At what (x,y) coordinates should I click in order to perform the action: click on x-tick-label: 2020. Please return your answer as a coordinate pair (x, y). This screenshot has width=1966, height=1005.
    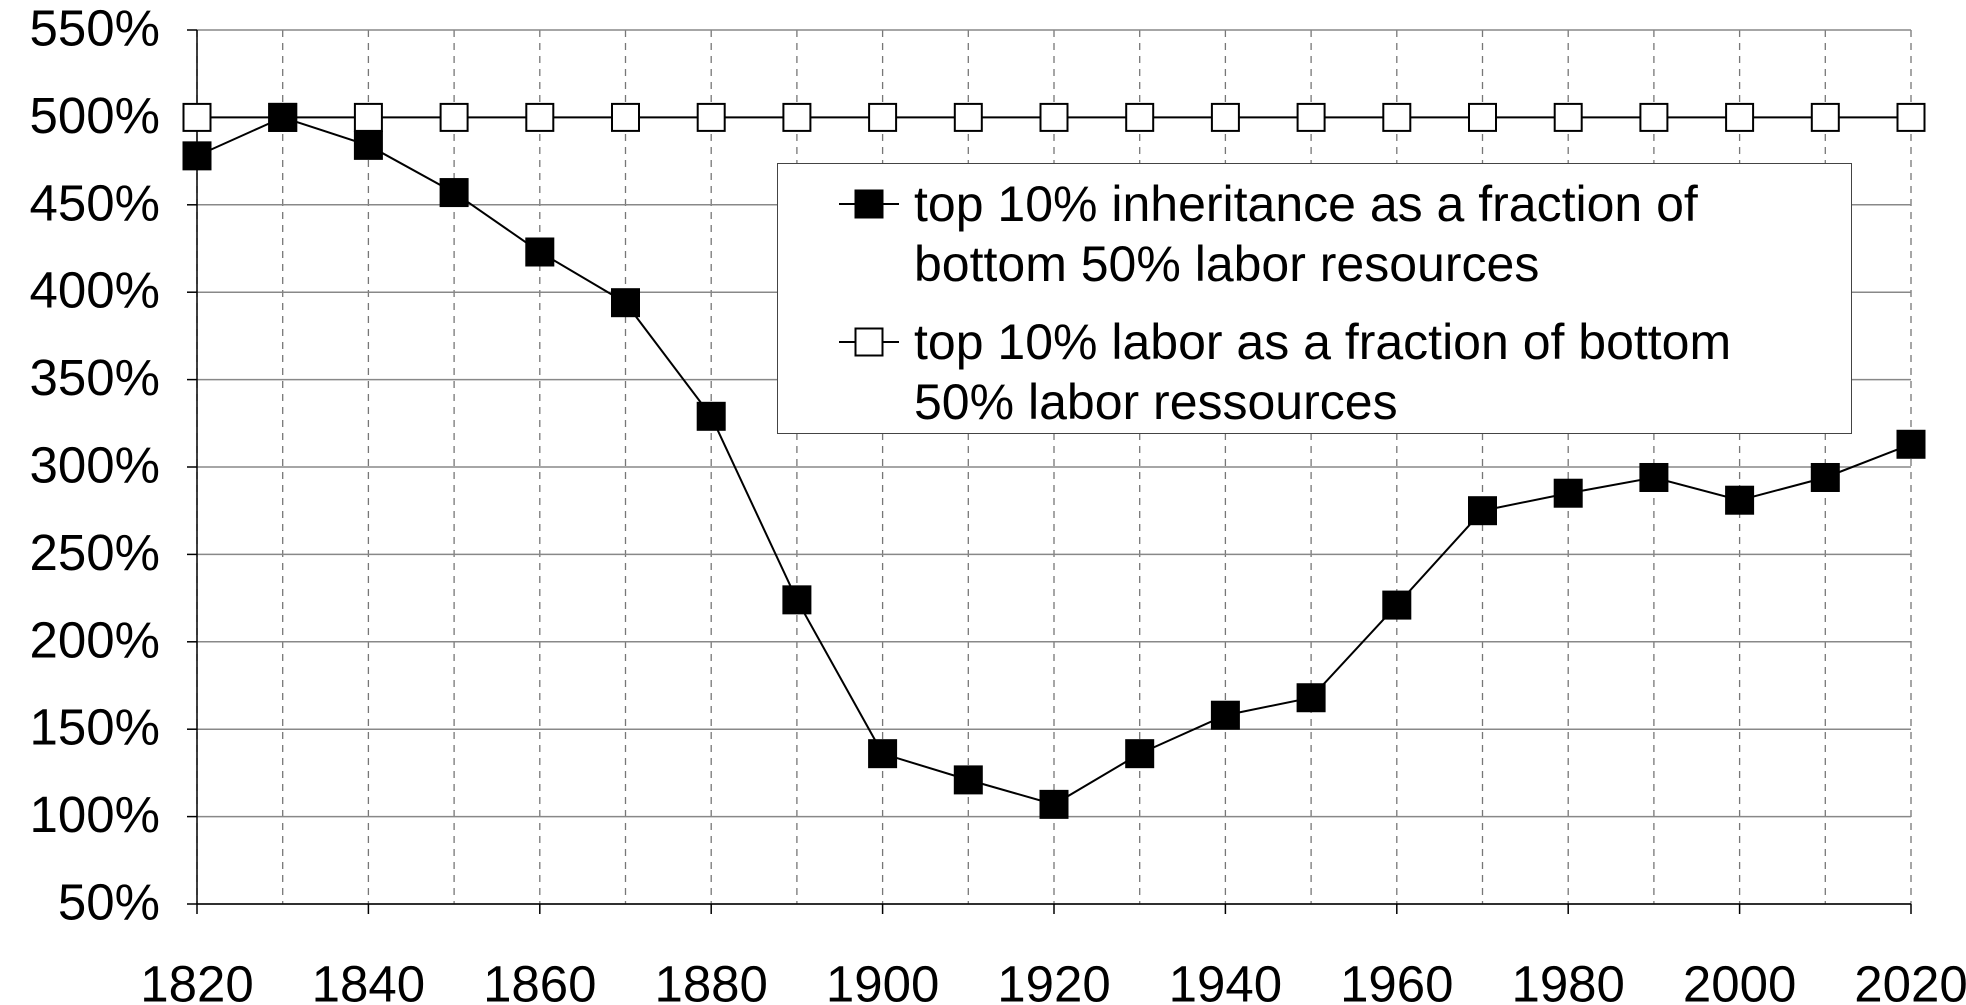
    Looking at the image, I should click on (1910, 980).